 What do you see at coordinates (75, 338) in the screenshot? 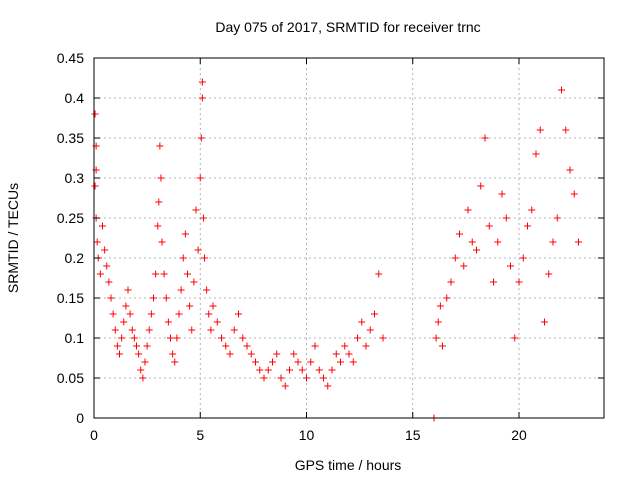
I see `y-tick-label: 0.1` at bounding box center [75, 338].